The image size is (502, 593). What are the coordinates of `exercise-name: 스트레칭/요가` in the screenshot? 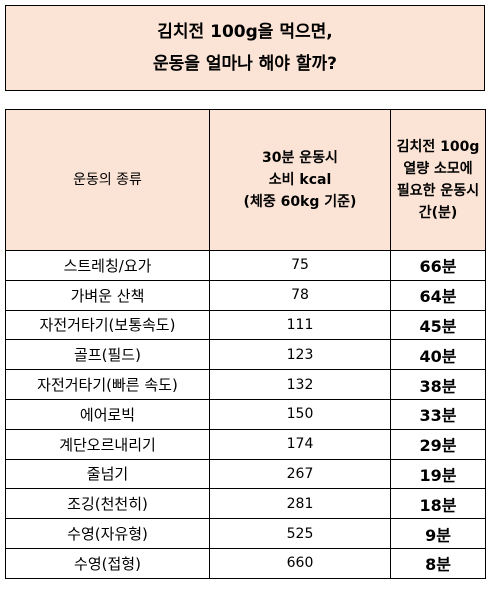 It's located at (107, 265).